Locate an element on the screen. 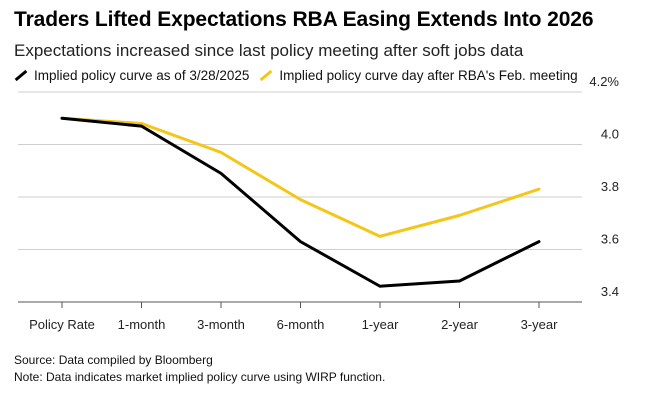 Image resolution: width=651 pixels, height=400 pixels. y-tick-label: 3.6 is located at coordinates (610, 239).